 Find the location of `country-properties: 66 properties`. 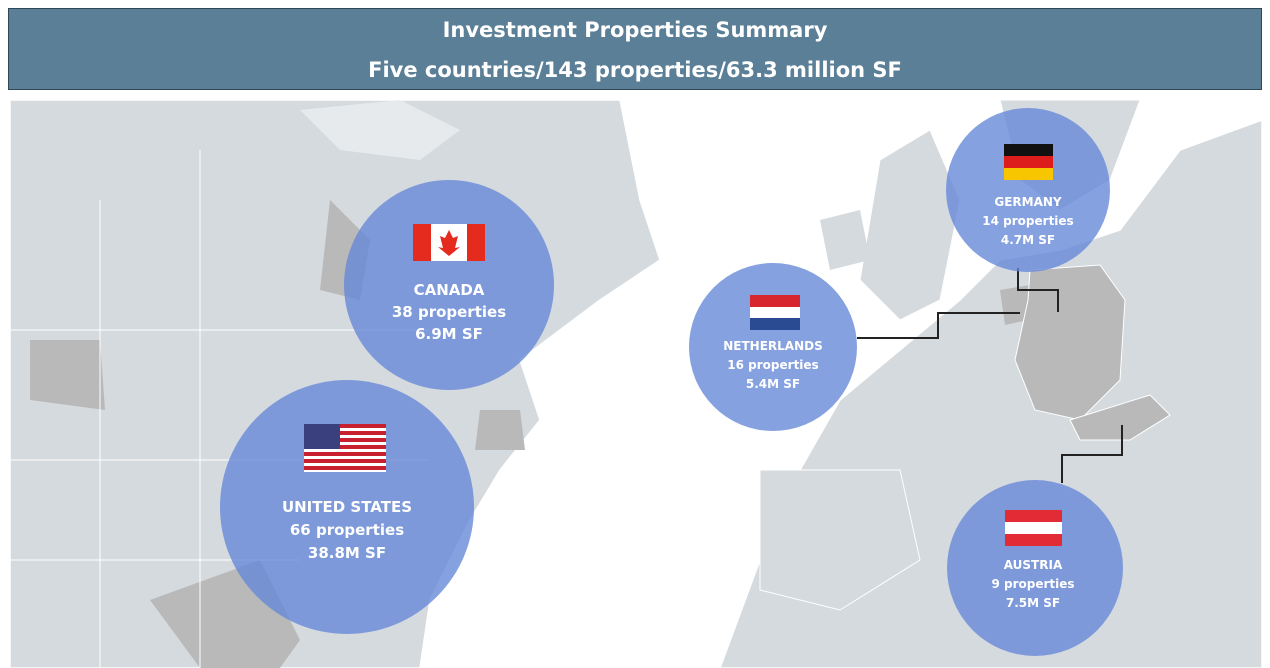

country-properties: 66 properties is located at coordinates (347, 530).